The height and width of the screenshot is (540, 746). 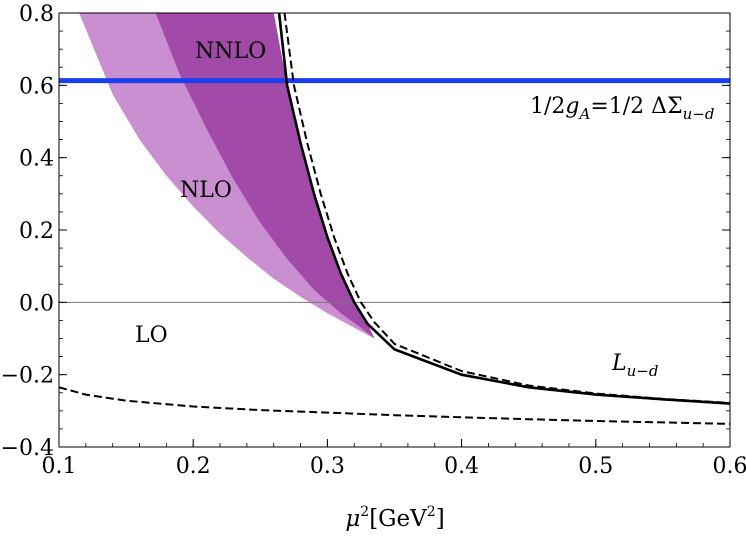 What do you see at coordinates (584, 114) in the screenshot?
I see `annotation-ga-sub: A` at bounding box center [584, 114].